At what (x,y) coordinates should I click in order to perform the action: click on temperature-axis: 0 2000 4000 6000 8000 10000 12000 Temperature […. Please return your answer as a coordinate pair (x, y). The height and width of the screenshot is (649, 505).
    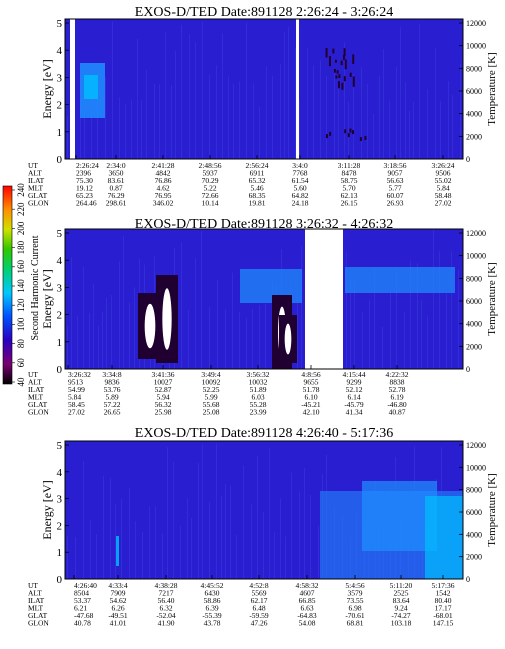
    Looking at the image, I should click on (478, 301).